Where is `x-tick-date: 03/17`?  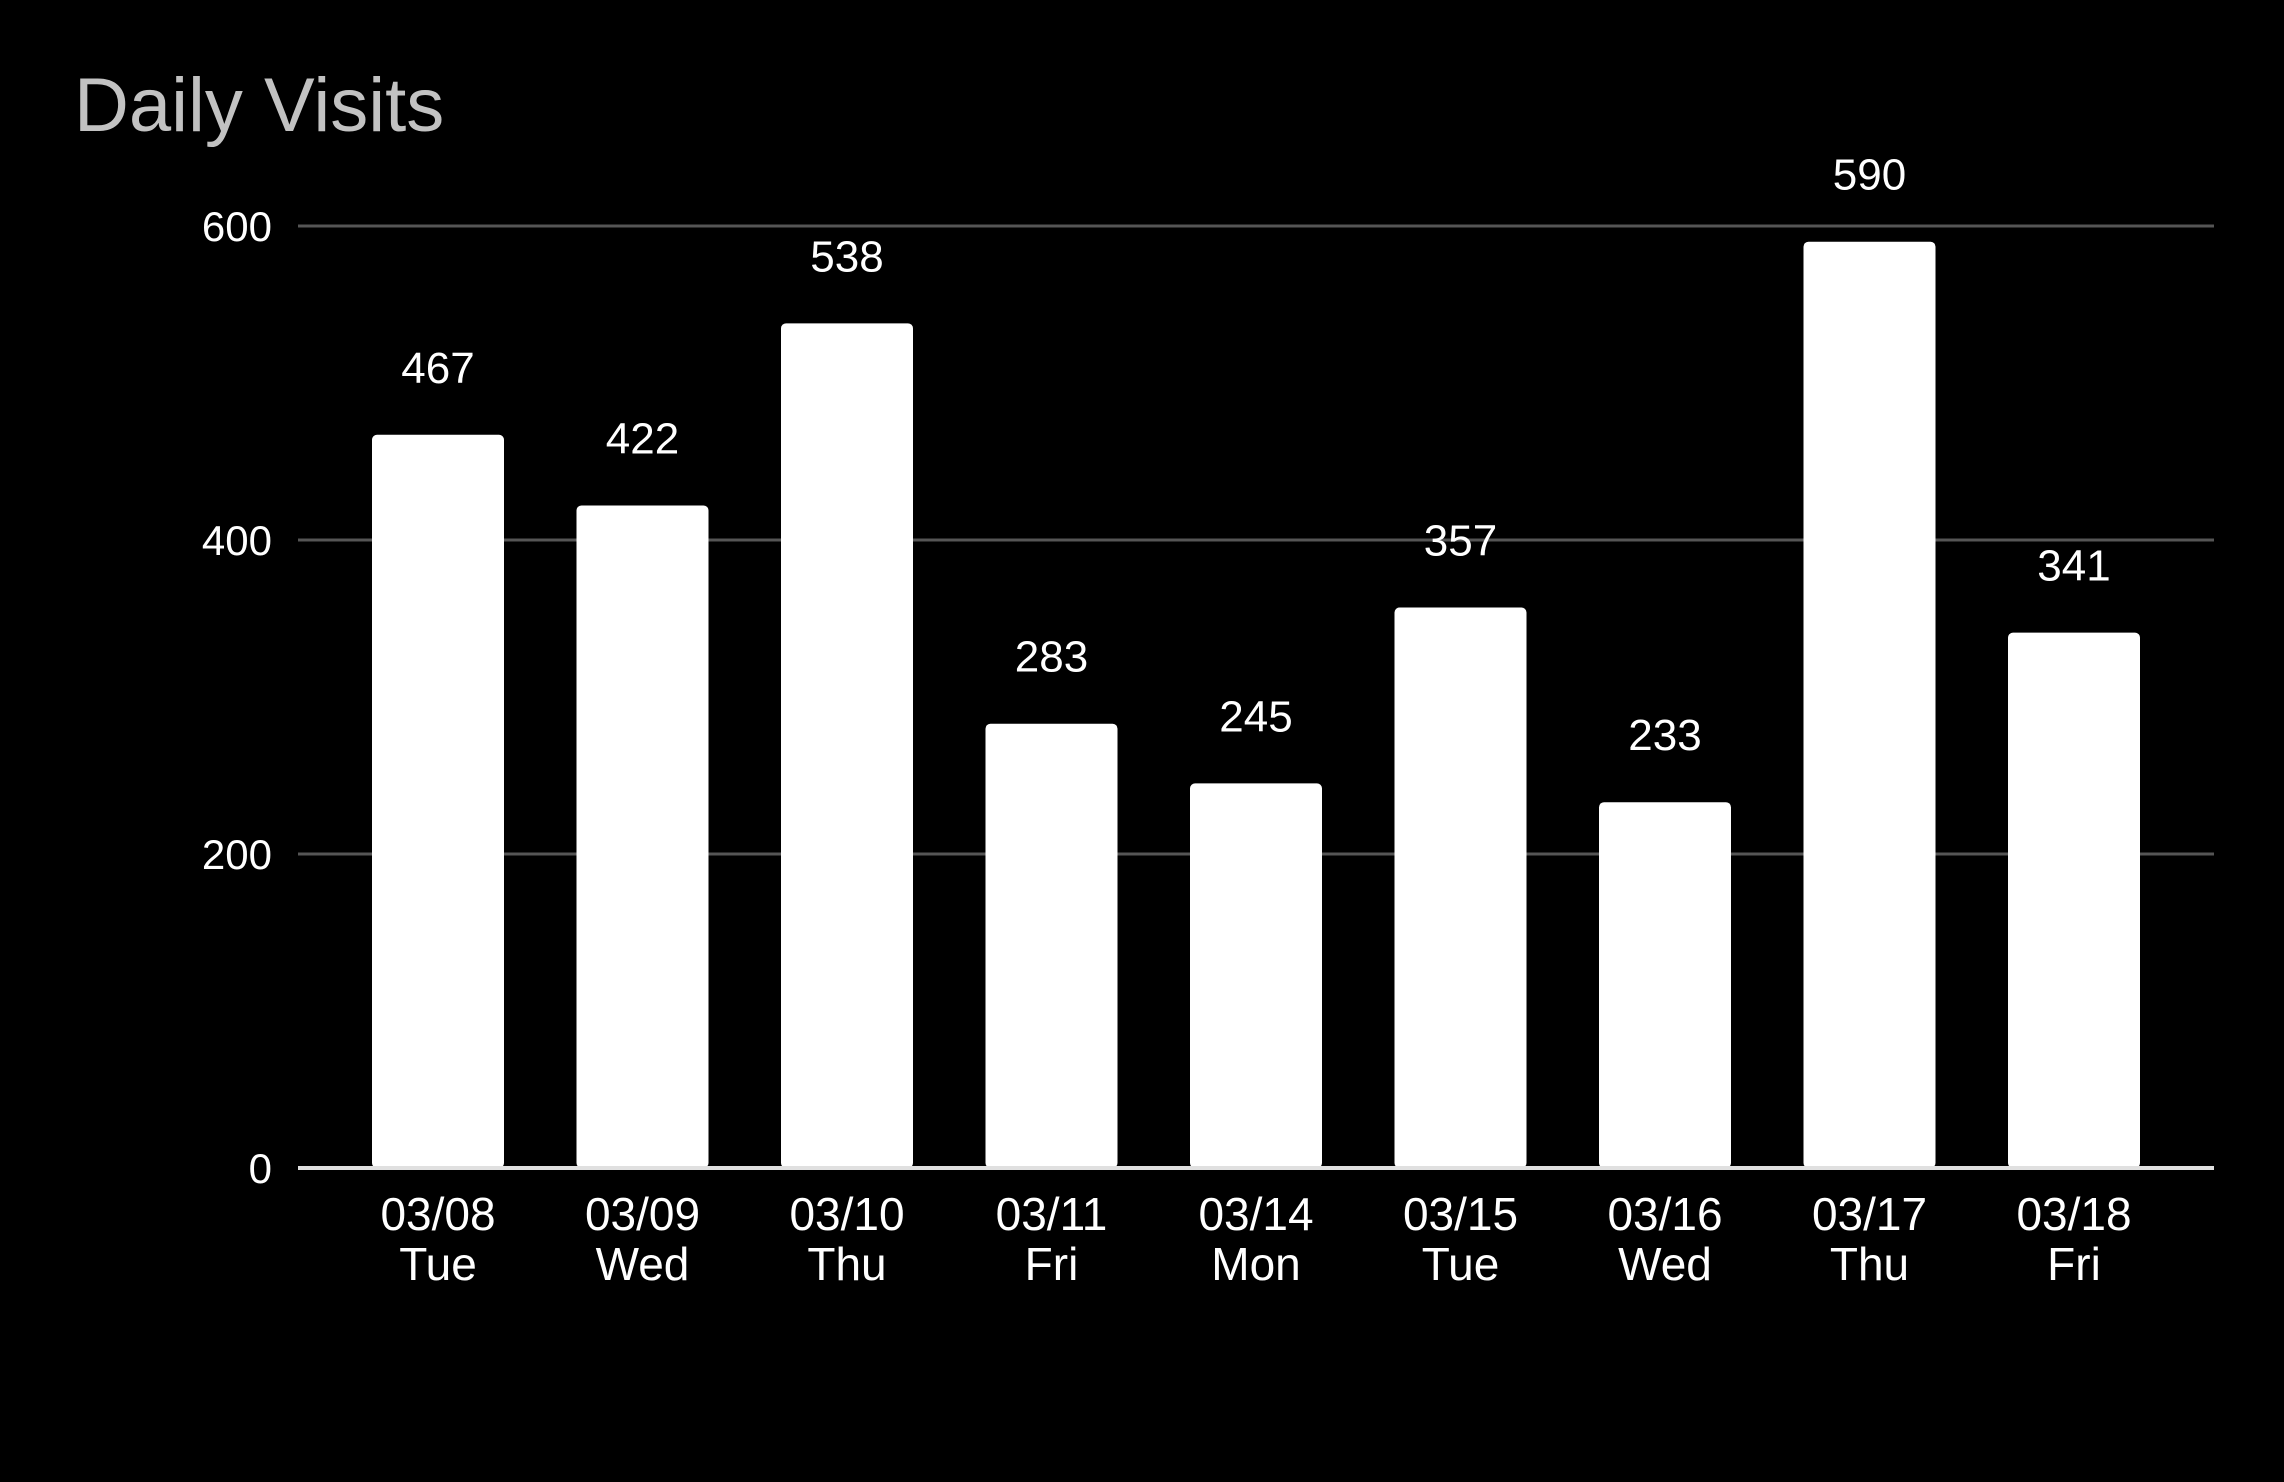 x-tick-date: 03/17 is located at coordinates (1869, 1214).